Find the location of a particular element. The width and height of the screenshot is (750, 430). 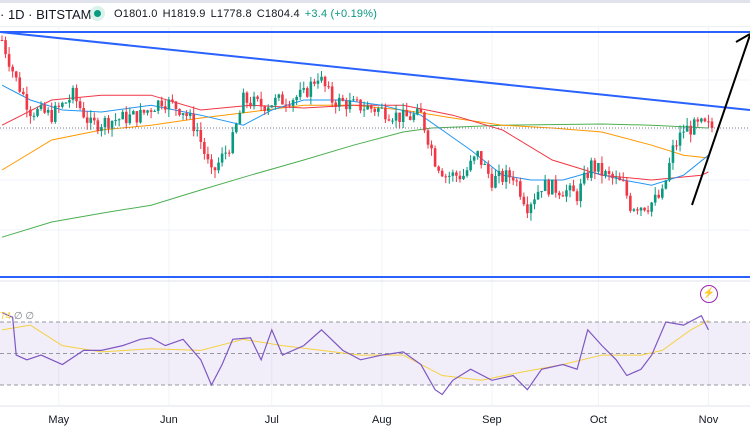

projection-arrow is located at coordinates (720, 120).